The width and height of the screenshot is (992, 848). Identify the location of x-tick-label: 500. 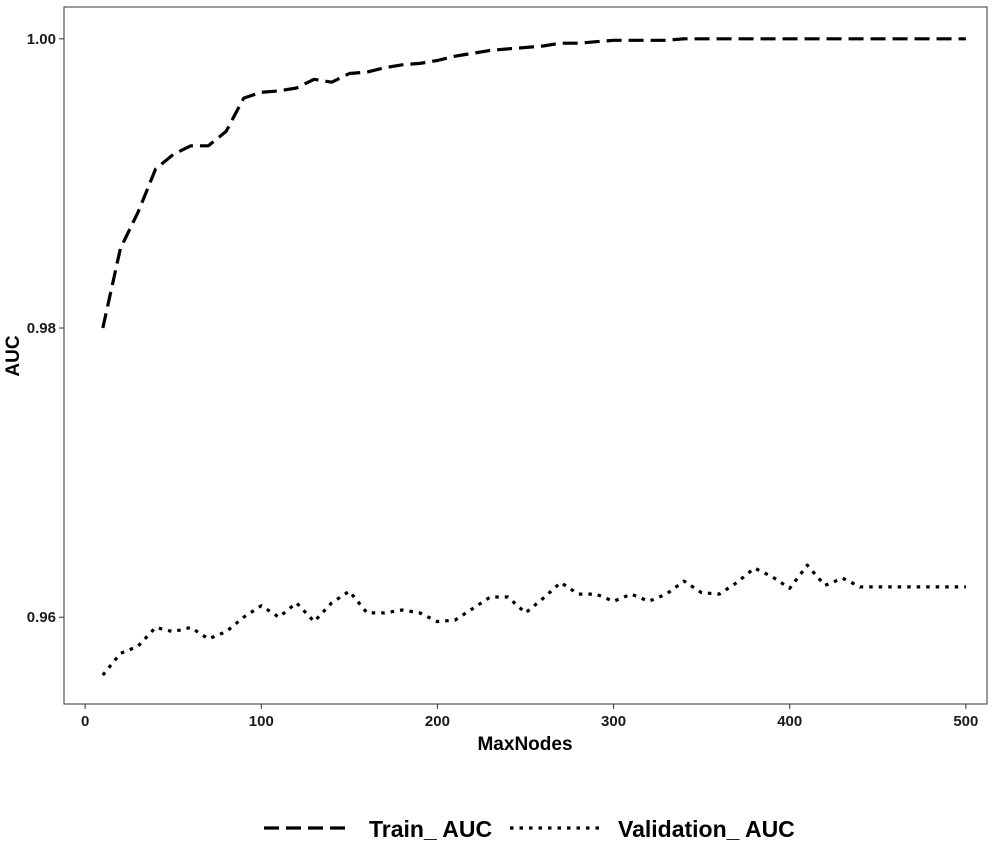
(965, 721).